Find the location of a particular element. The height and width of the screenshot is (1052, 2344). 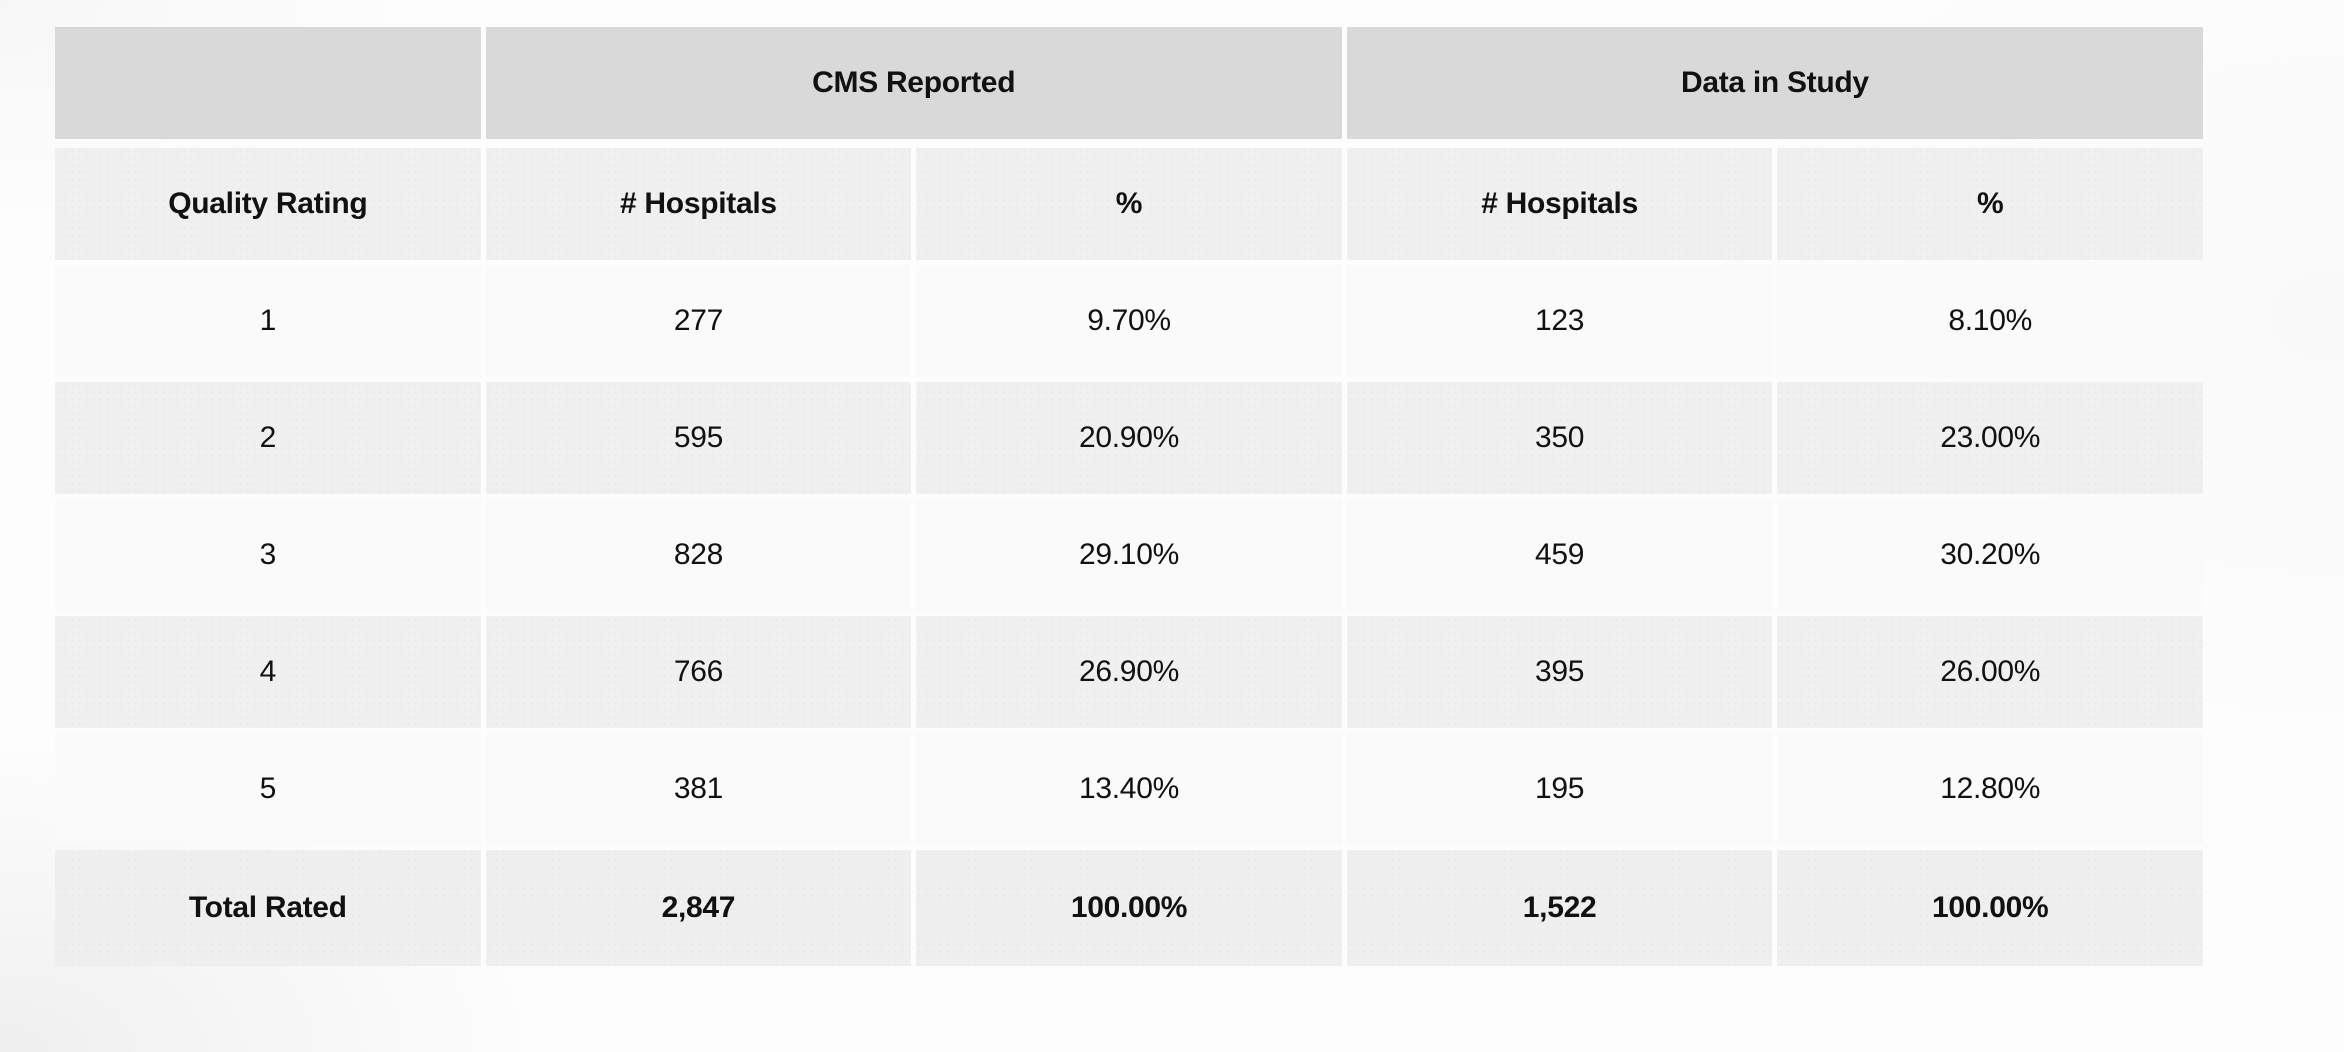

cell-cms-percent: 20.90% is located at coordinates (1129, 438).